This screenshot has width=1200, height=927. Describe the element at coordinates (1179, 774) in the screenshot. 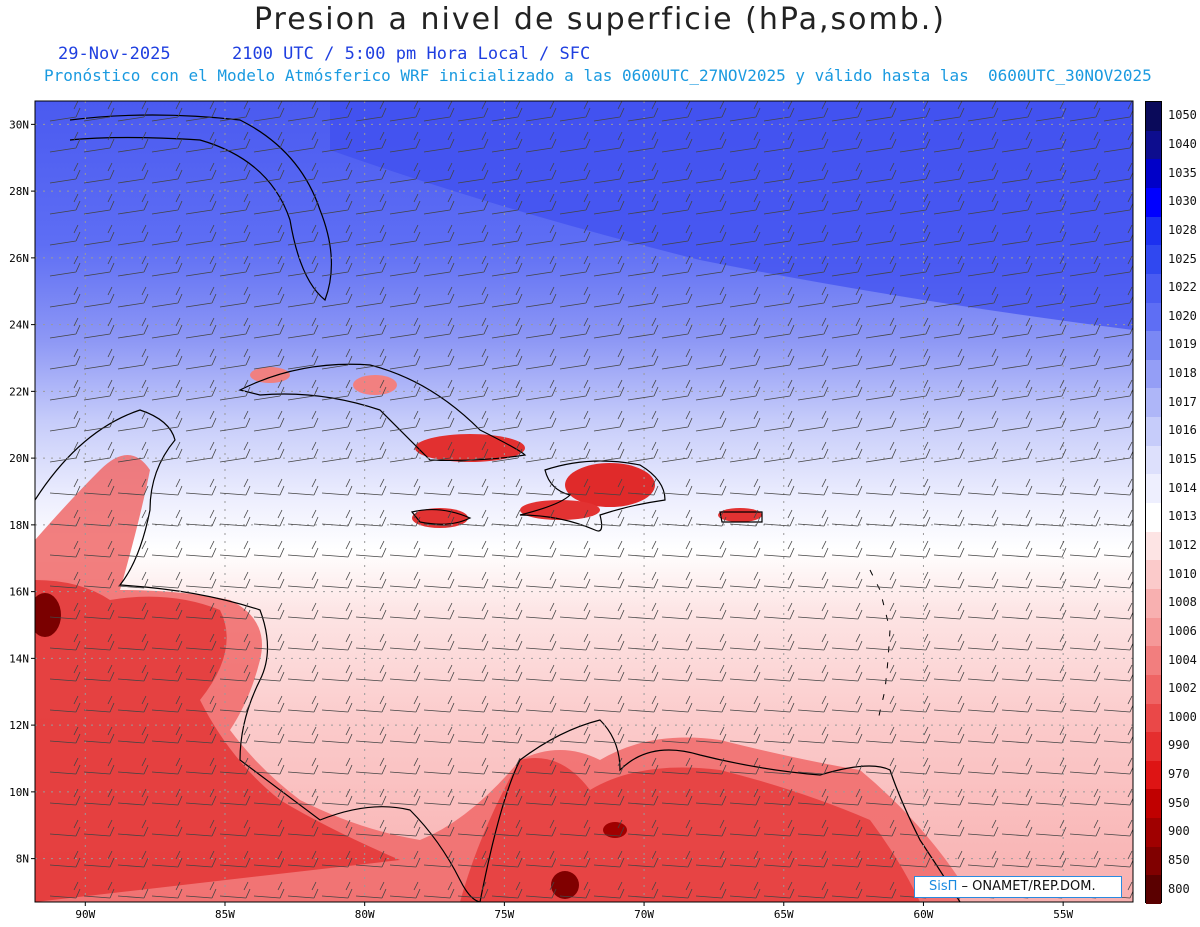

I see `legend-level-label: 970` at that location.